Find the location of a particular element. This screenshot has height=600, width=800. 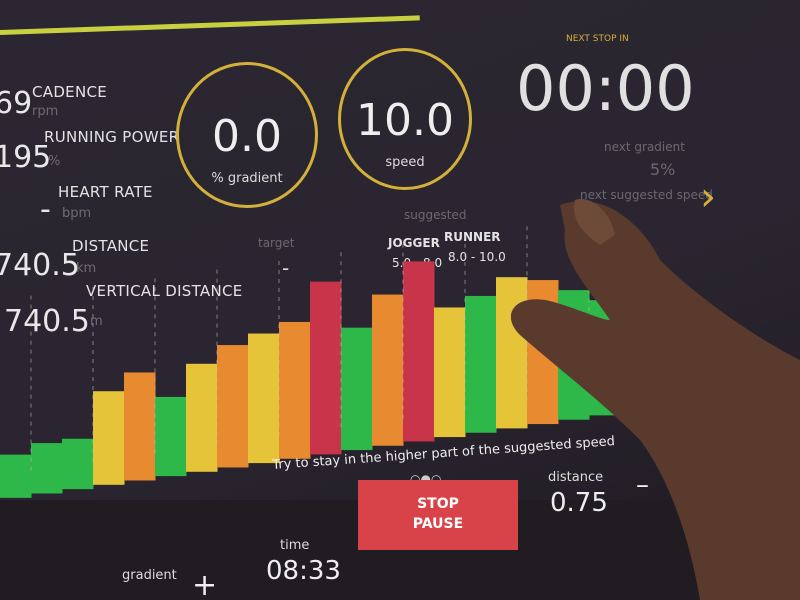

profile-name: JOGGER is located at coordinates (414, 243).